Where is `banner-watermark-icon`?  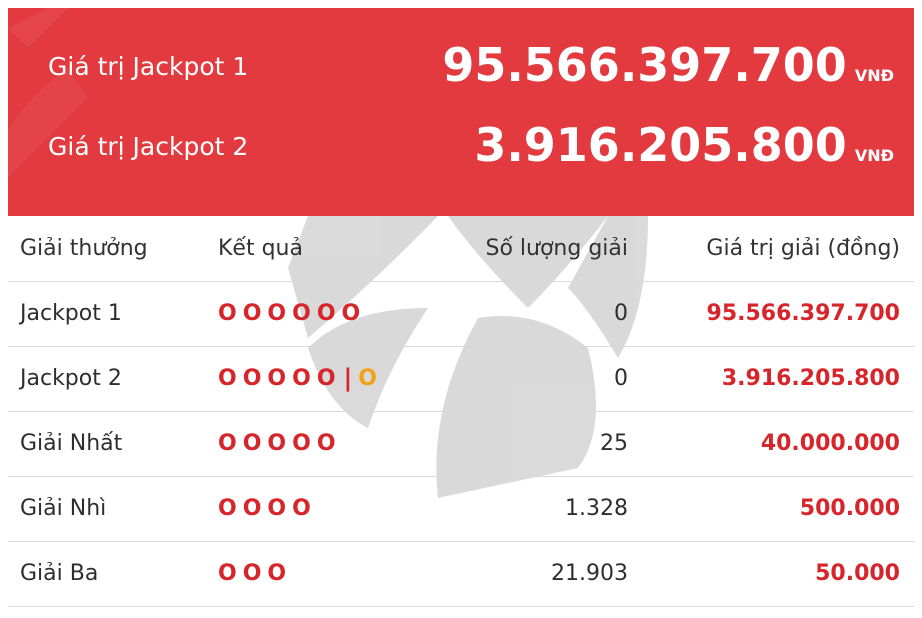
banner-watermark-icon is located at coordinates (48, 93).